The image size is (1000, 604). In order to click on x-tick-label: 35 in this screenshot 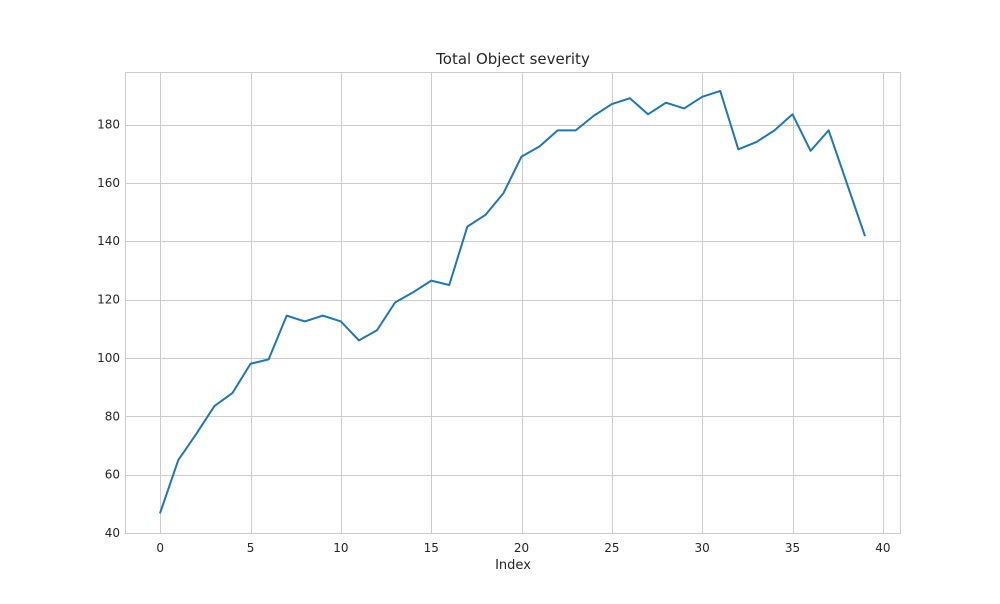, I will do `click(792, 548)`.